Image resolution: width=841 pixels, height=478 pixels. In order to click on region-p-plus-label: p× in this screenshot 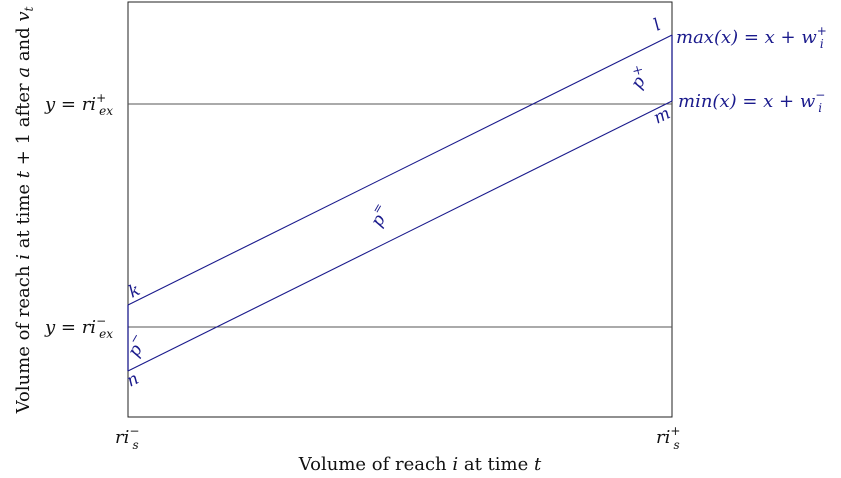, I will do `click(639, 77)`.